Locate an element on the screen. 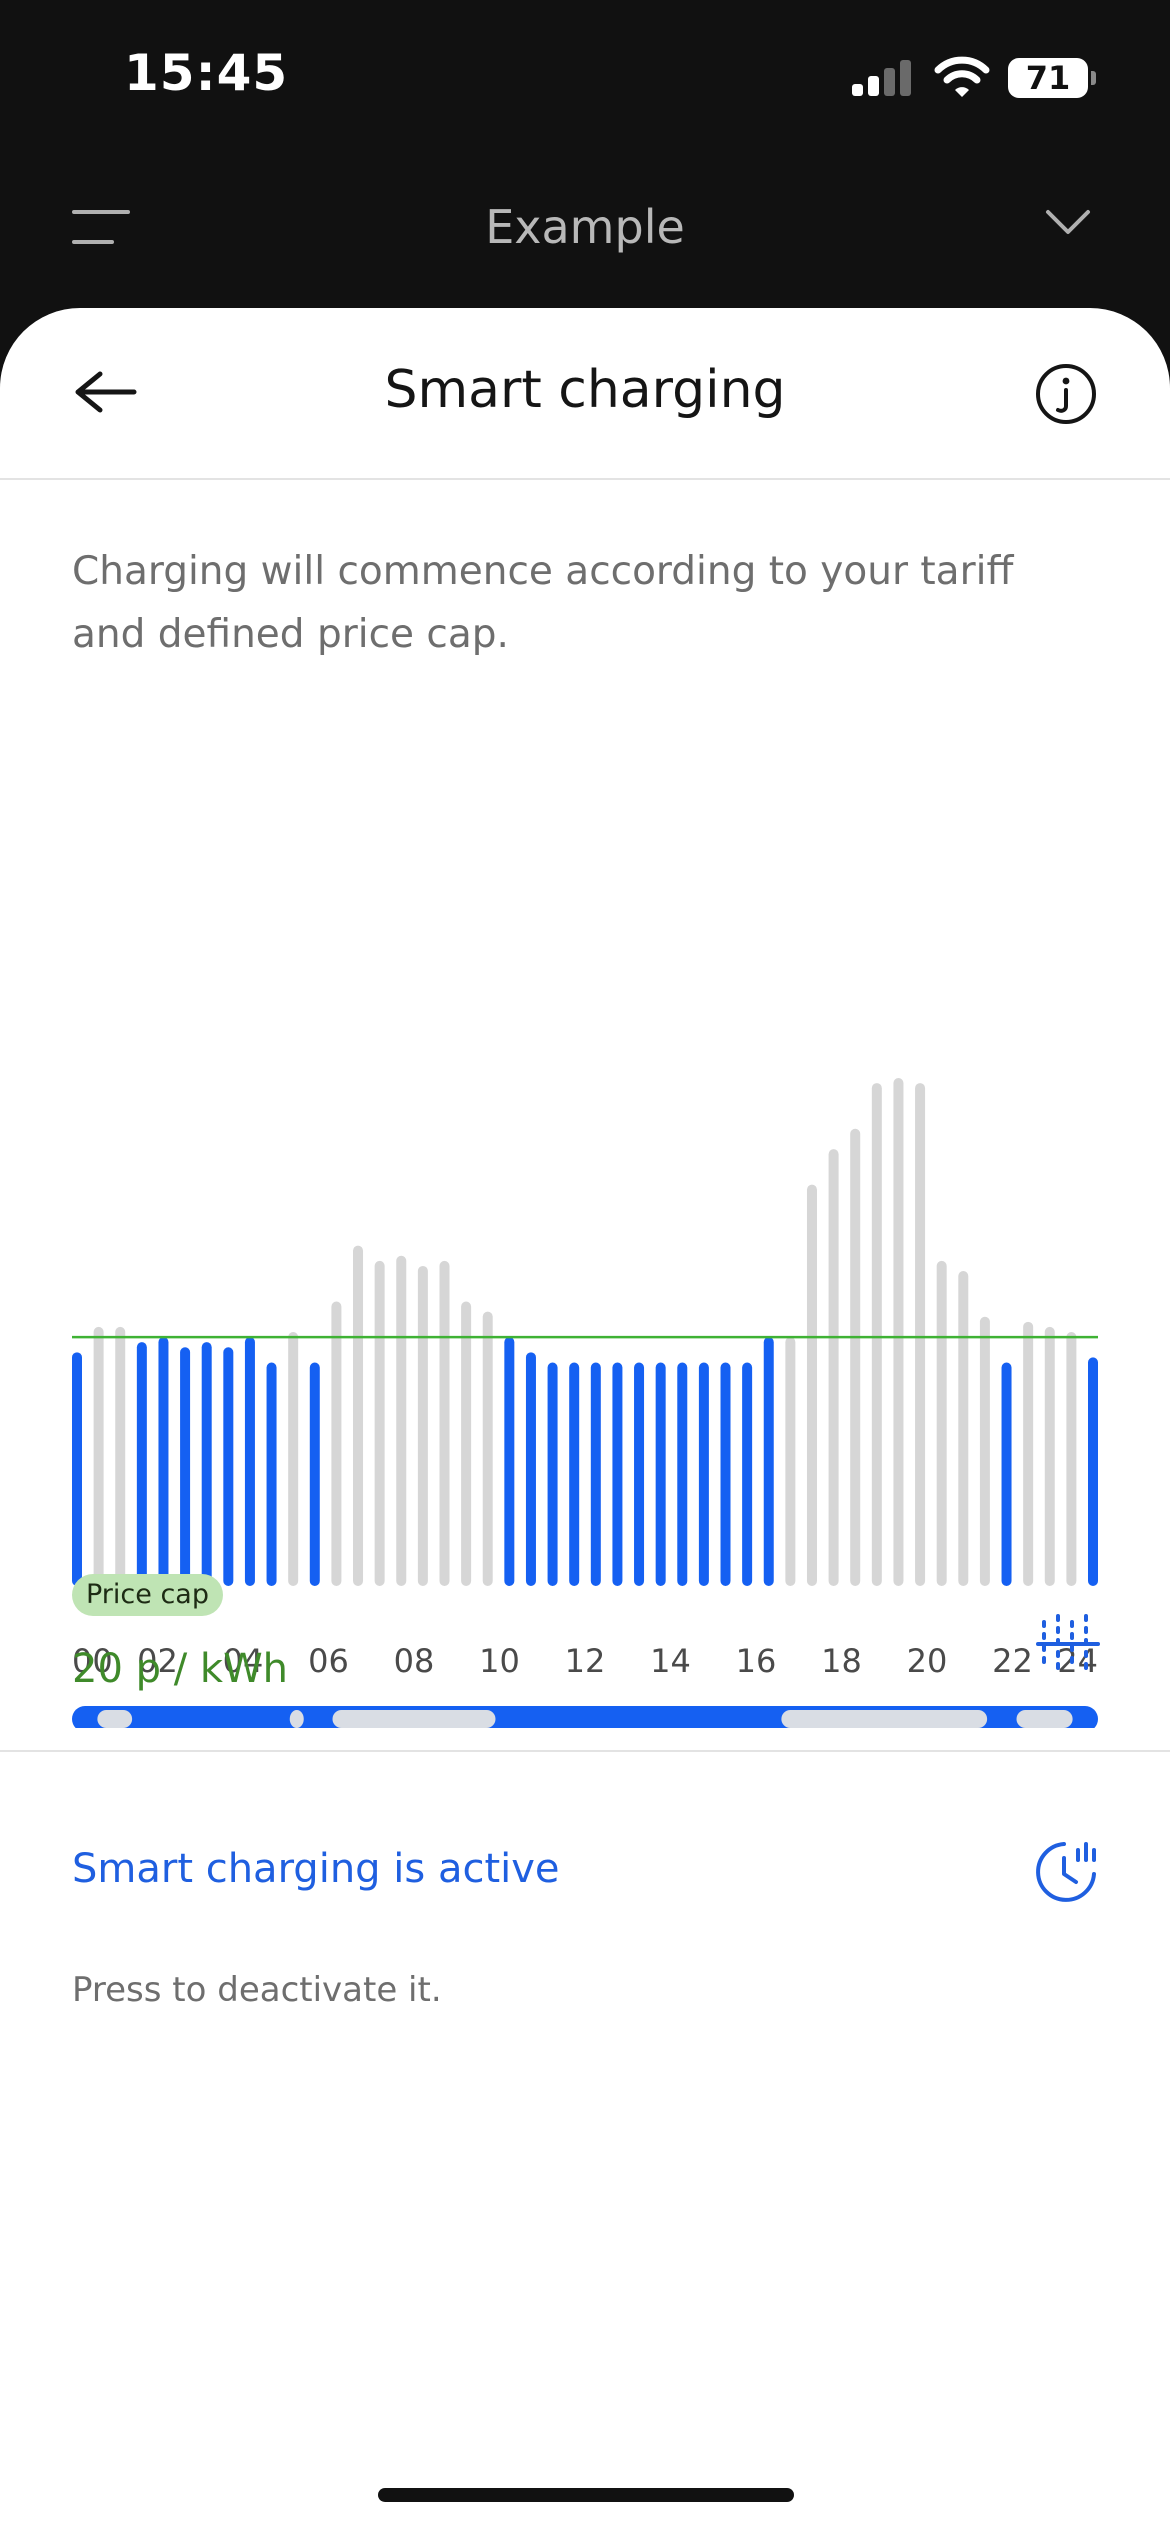 The image size is (1170, 2532). x-tick-label: 08 is located at coordinates (414, 1661).